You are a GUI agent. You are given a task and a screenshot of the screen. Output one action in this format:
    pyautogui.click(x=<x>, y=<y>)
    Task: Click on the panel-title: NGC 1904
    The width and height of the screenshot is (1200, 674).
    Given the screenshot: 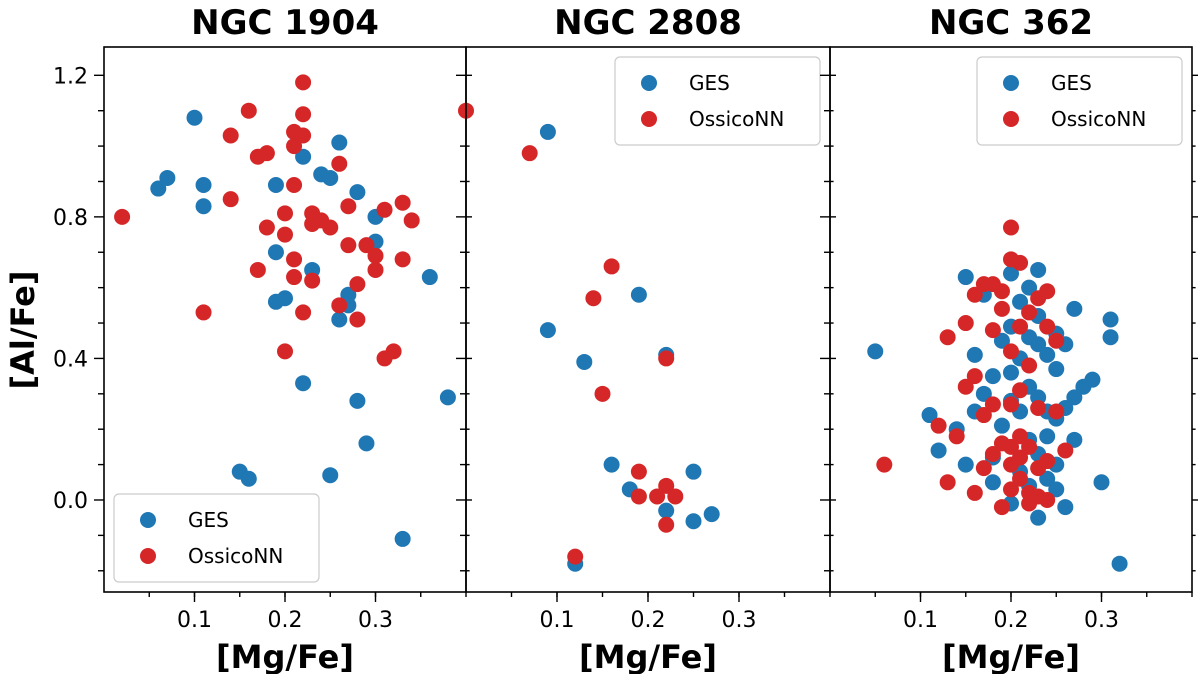 What is the action you would take?
    pyautogui.click(x=285, y=23)
    